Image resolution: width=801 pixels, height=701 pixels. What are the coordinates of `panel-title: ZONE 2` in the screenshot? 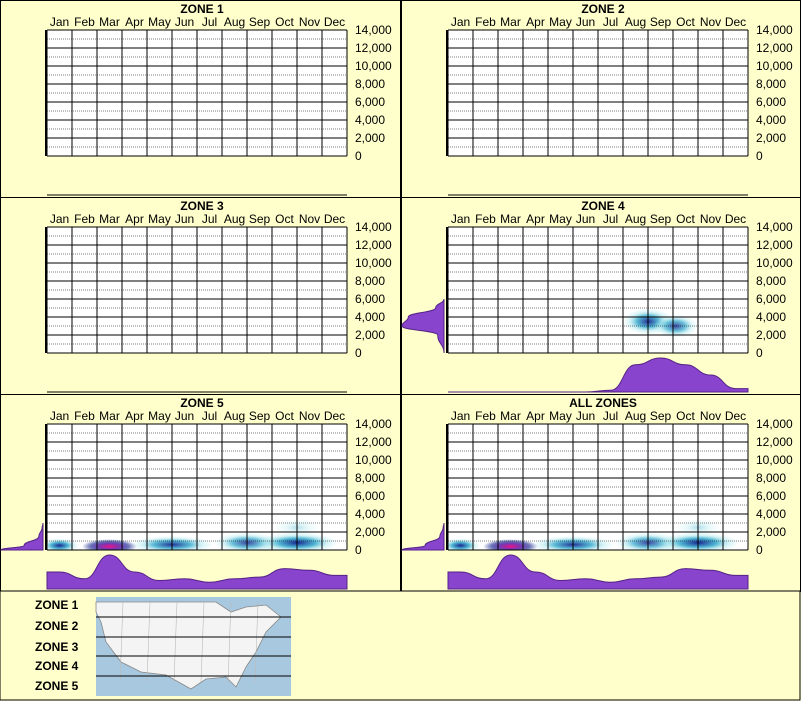 It's located at (603, 9).